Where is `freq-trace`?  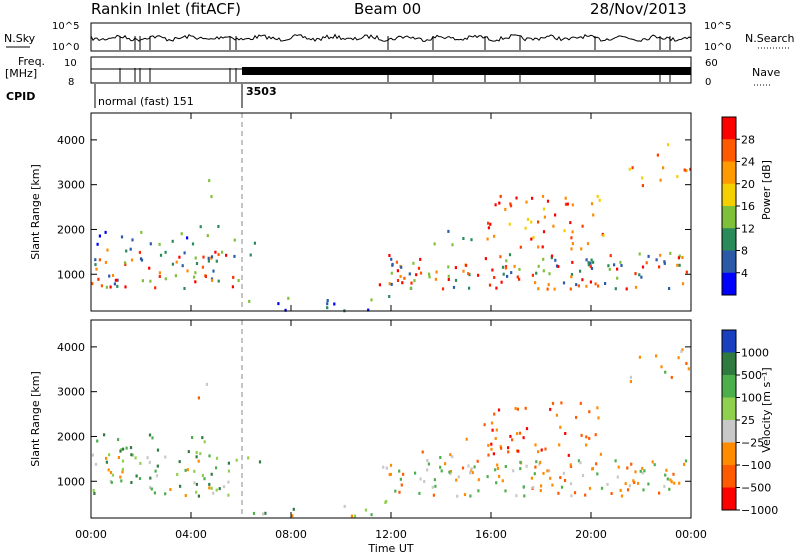
freq-trace is located at coordinates (391, 74).